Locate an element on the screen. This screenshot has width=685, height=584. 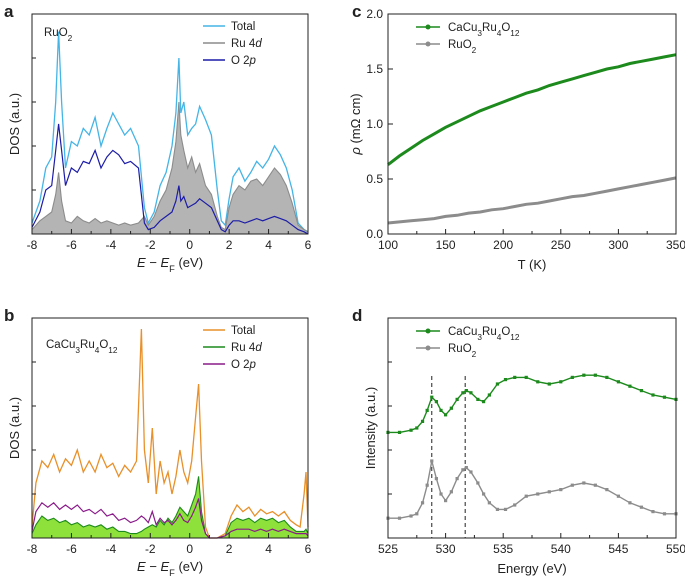
y-tick-label: 1.0 is located at coordinates (374, 124).